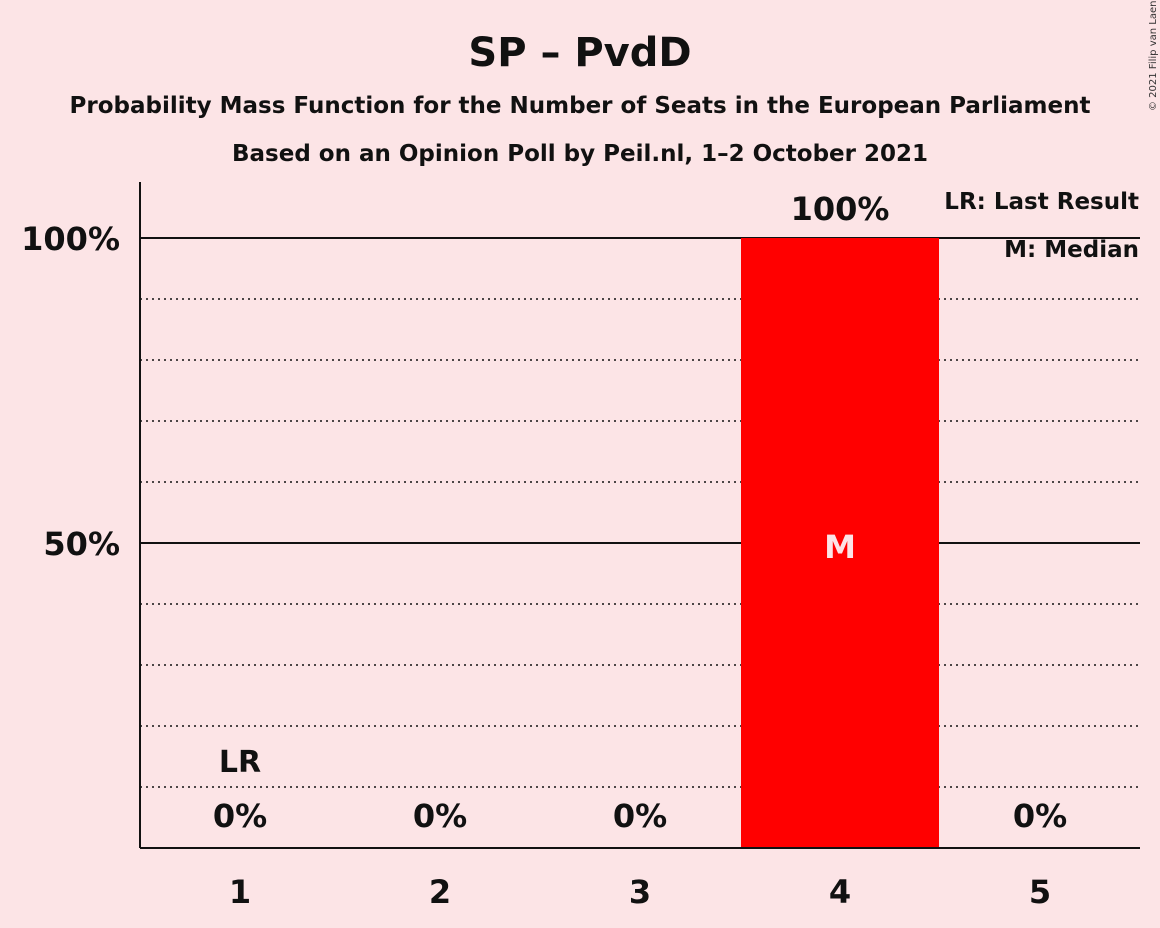 This screenshot has height=928, width=1160. Describe the element at coordinates (640, 892) in the screenshot. I see `x-tick-label: 3` at that location.